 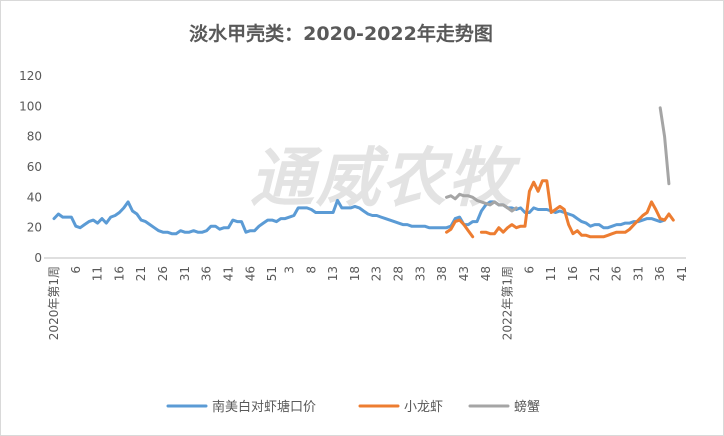 What do you see at coordinates (486, 273) in the screenshot?
I see `x-tick-label: 48` at bounding box center [486, 273].